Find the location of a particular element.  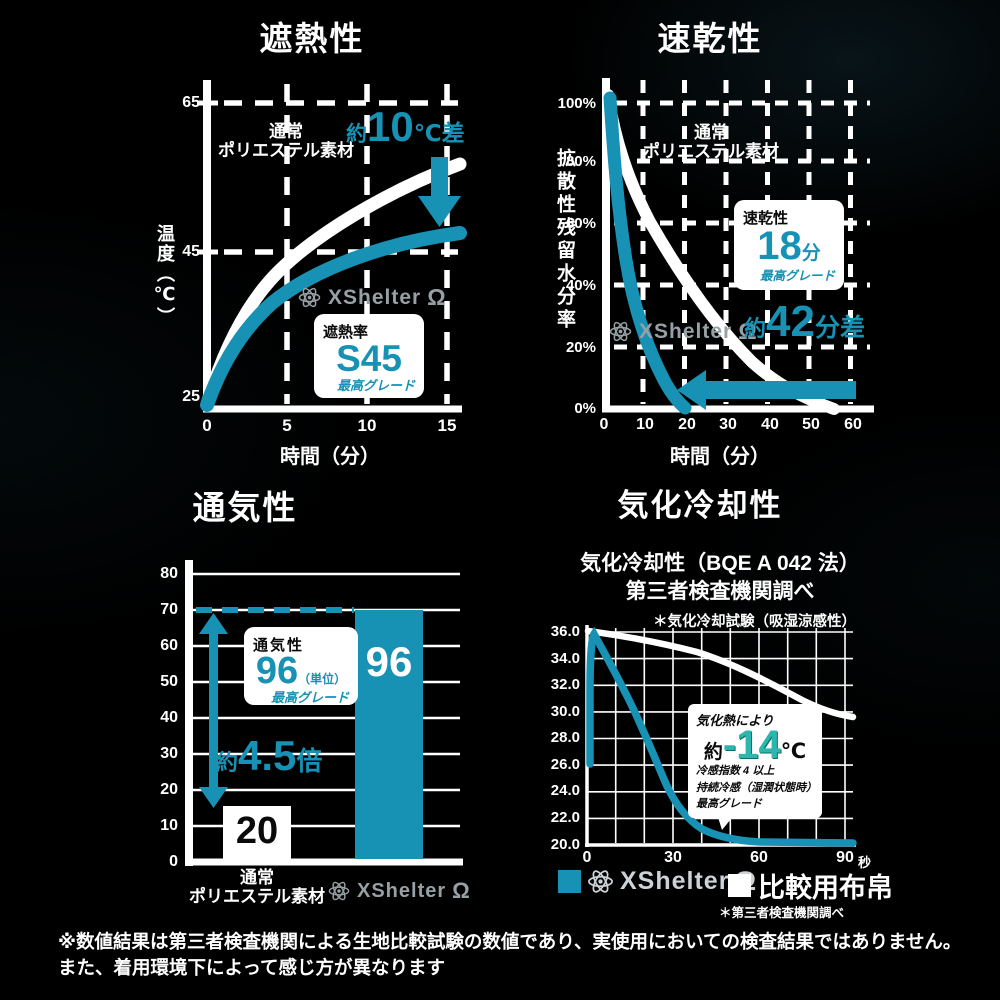

breath-rating-badge: 通気性 96 （単位） 最高グレード is located at coordinates (301, 666).